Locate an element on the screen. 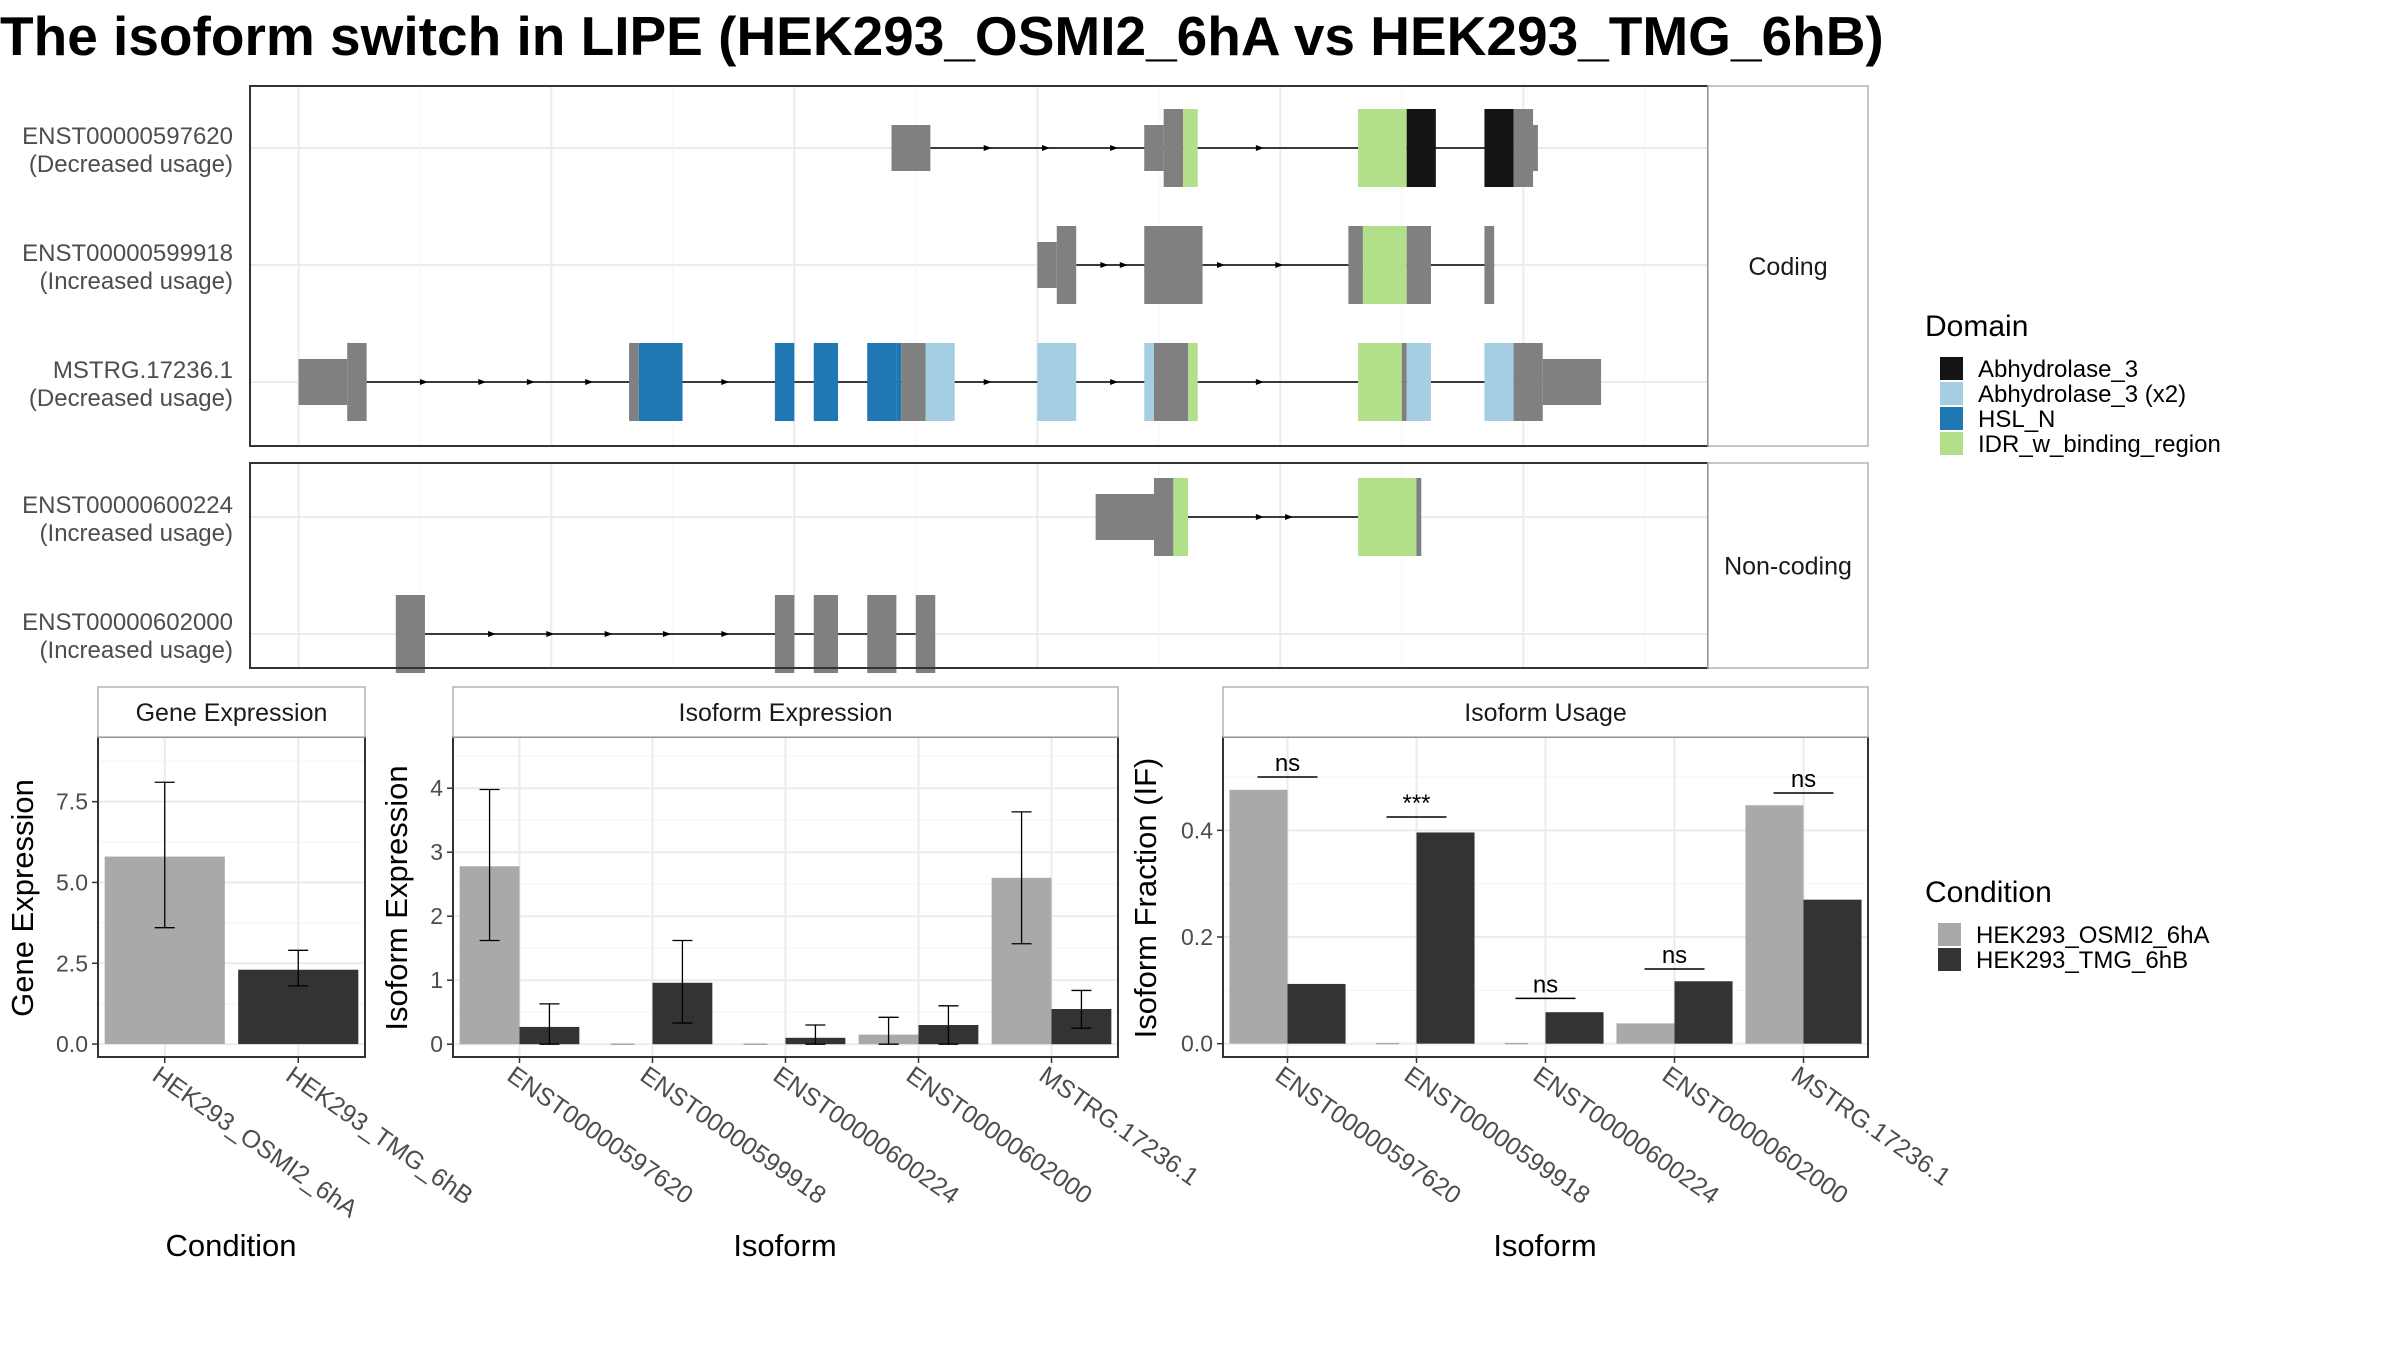  panel-strip-label: Non-coding is located at coordinates (1788, 567).